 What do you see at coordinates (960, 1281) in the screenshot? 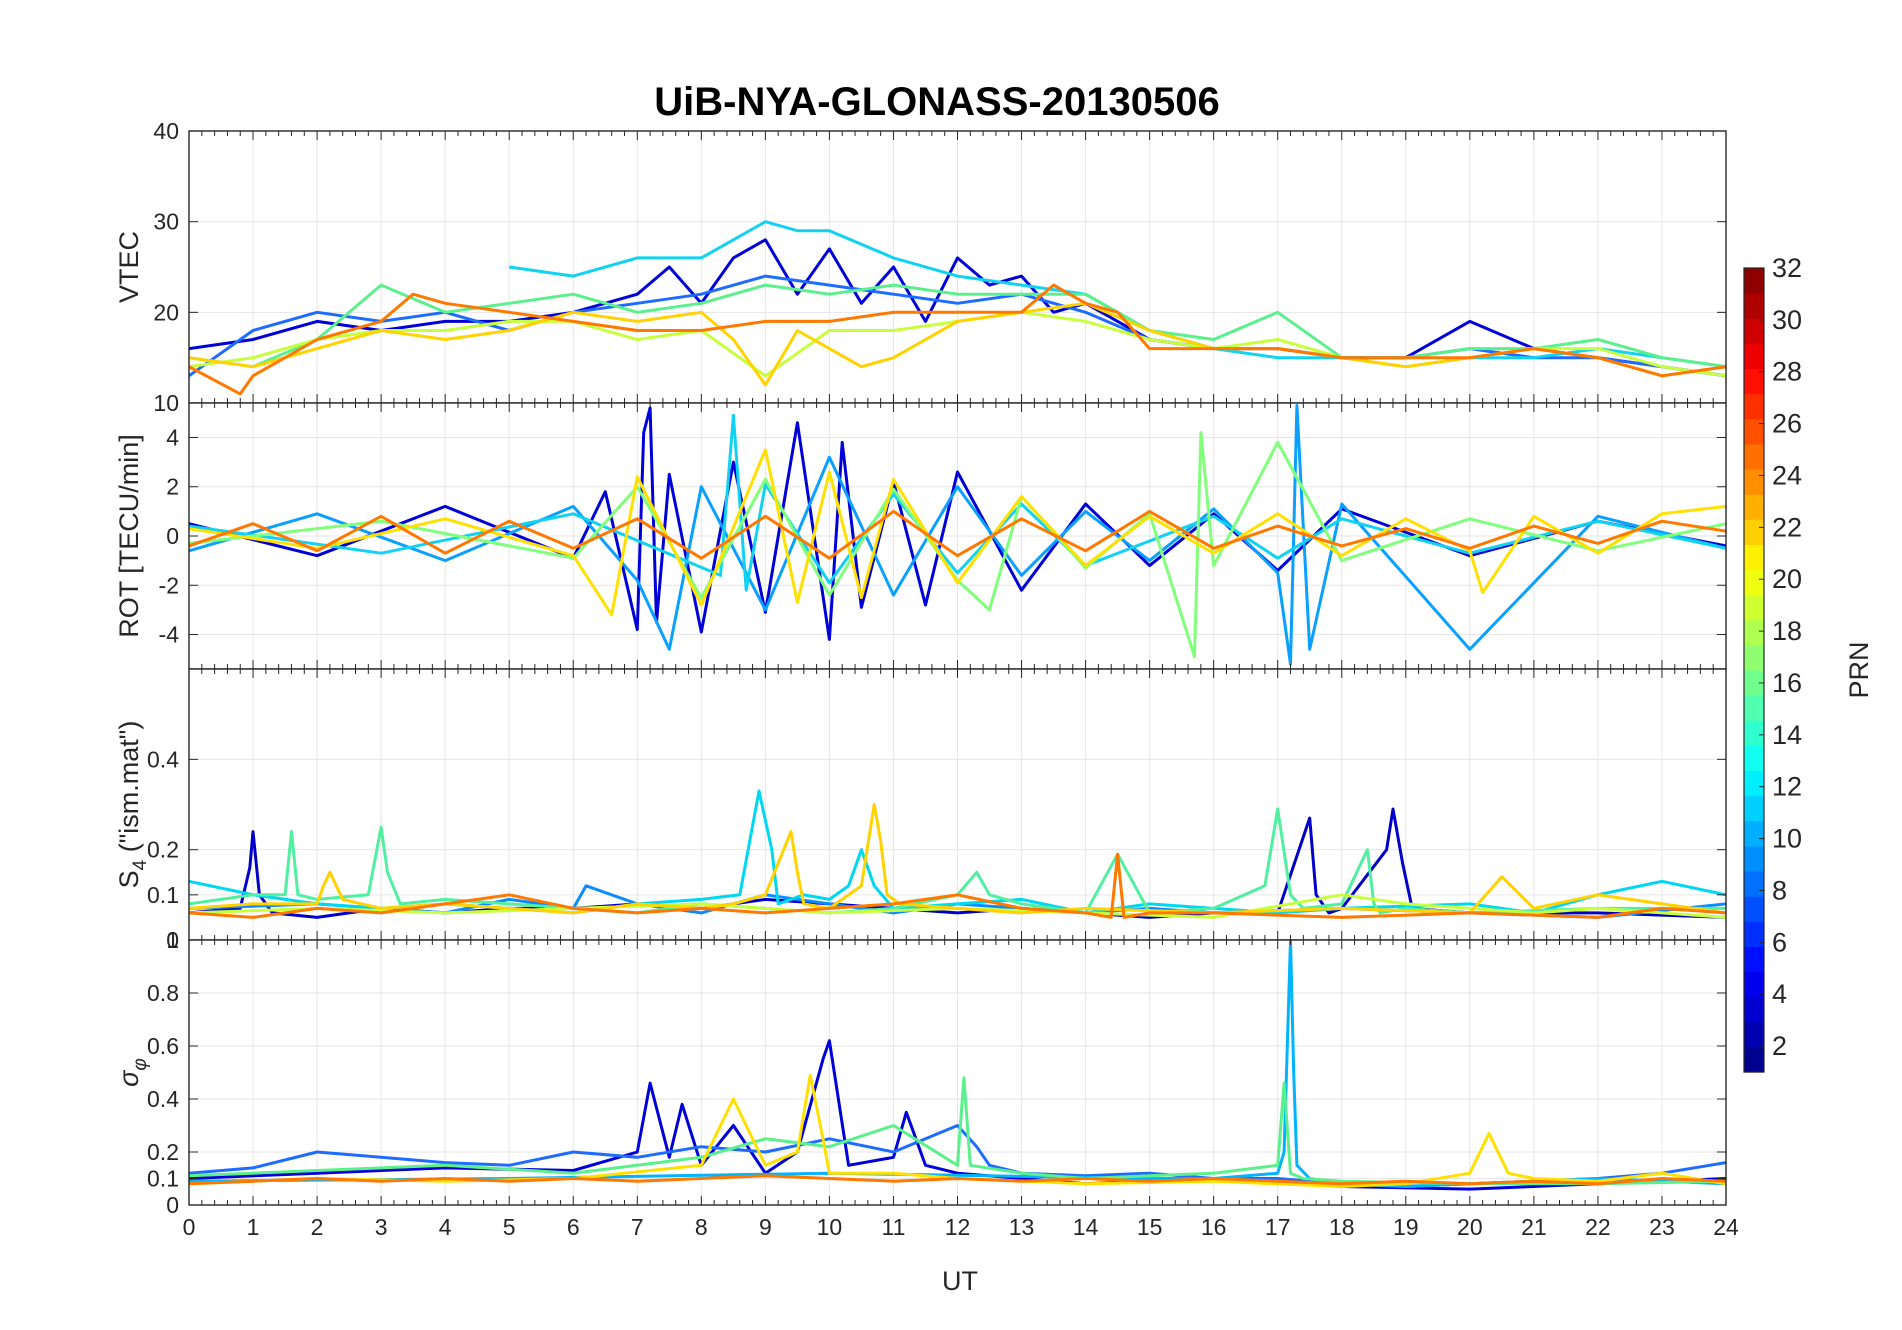
I see `x-axis-label: UT` at bounding box center [960, 1281].